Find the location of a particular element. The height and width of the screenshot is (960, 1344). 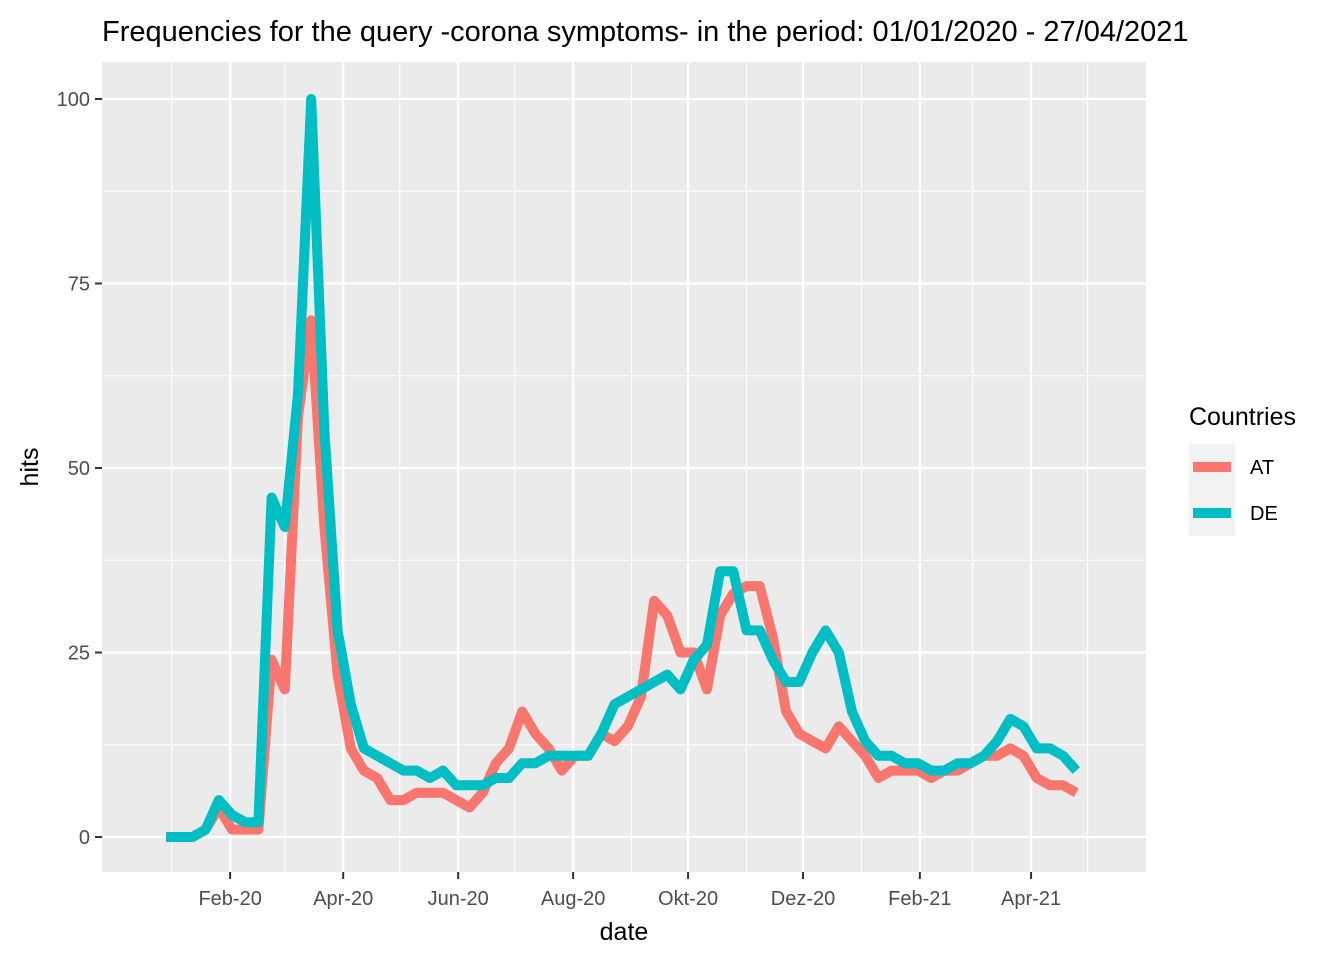

y-tick-label: 0 is located at coordinates (84, 838).